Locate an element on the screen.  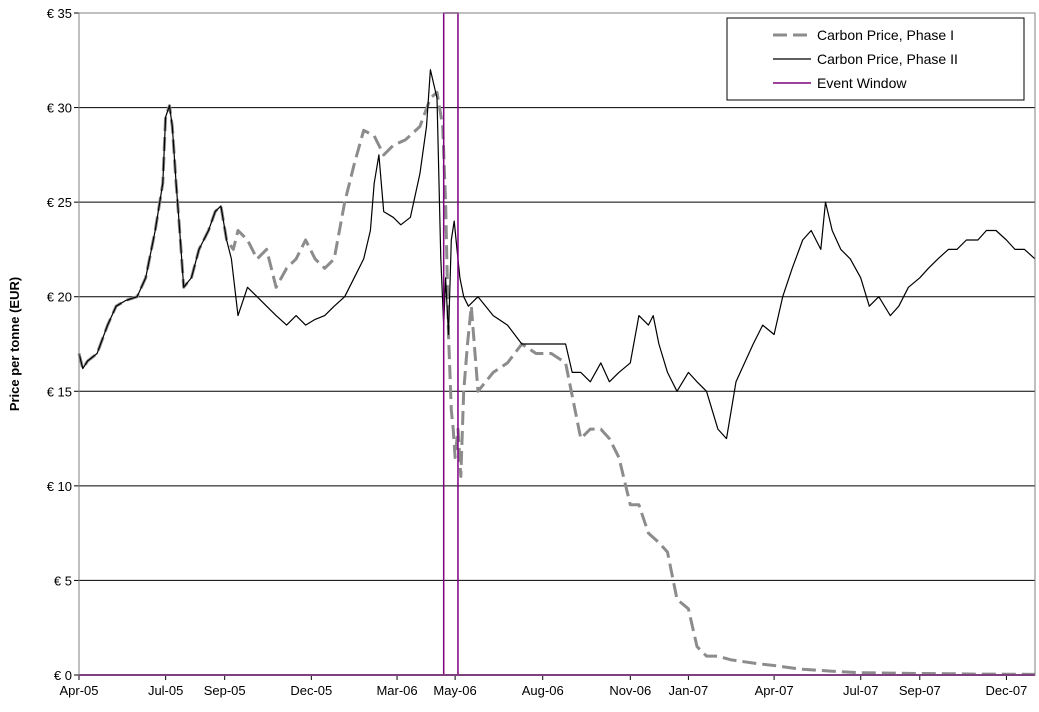
x-tick-label: Sep-05 is located at coordinates (225, 690).